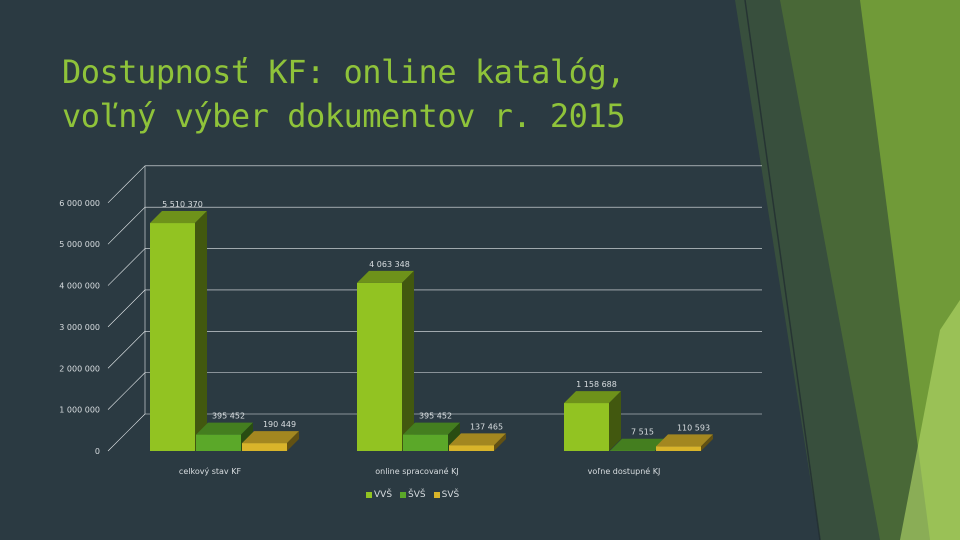 This screenshot has height=540, width=960. Describe the element at coordinates (417, 495) in the screenshot. I see `legend-label-svs-green: ŠVŠ` at that location.